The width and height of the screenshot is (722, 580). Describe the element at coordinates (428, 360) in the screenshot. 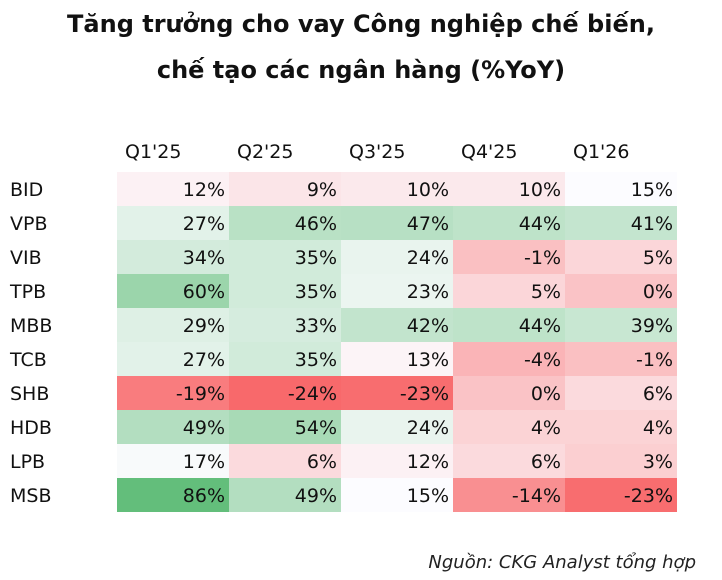

I see `cell-value-label: 13%` at that location.